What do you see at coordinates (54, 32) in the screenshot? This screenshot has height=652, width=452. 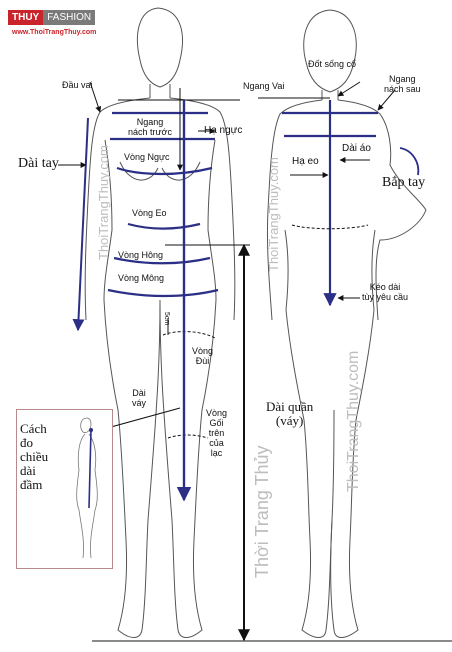 I see `website-text: www.ThoiTrangThuy.com` at bounding box center [54, 32].